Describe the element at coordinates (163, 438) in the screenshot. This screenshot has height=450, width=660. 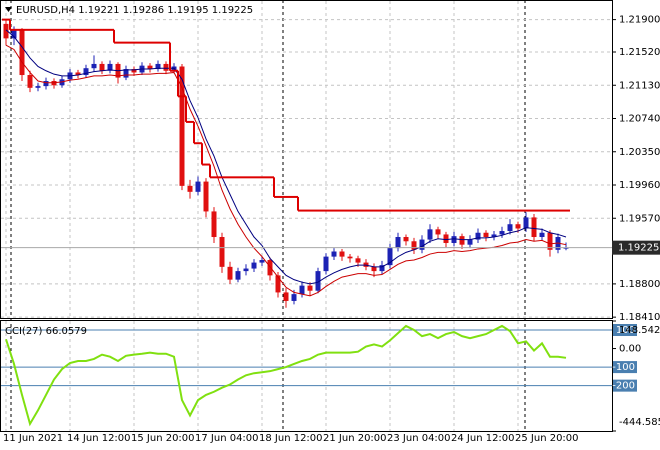
I see `x-tick-label: 15 Jun 20:00` at that location.